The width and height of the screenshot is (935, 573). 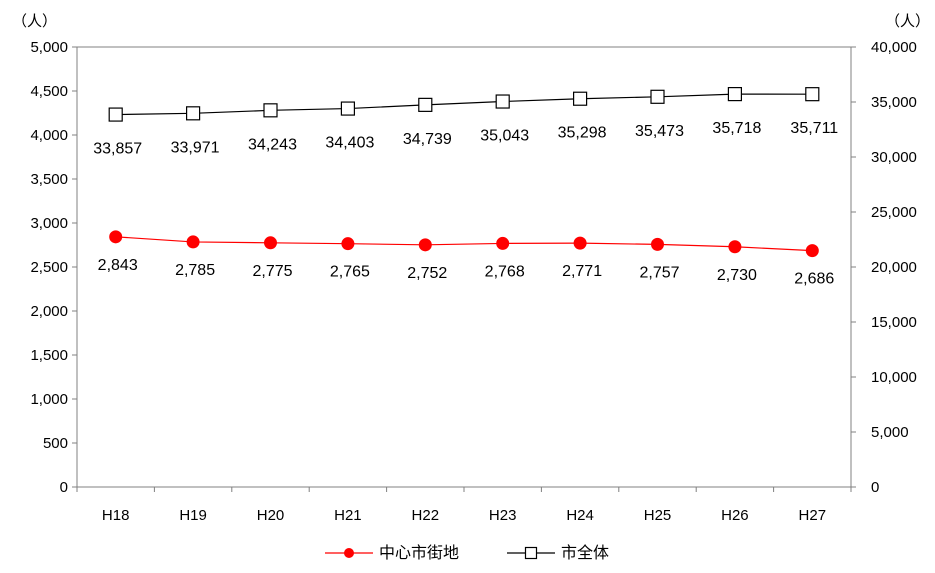 What do you see at coordinates (49, 311) in the screenshot?
I see `left-tick-label: 2,000` at bounding box center [49, 311].